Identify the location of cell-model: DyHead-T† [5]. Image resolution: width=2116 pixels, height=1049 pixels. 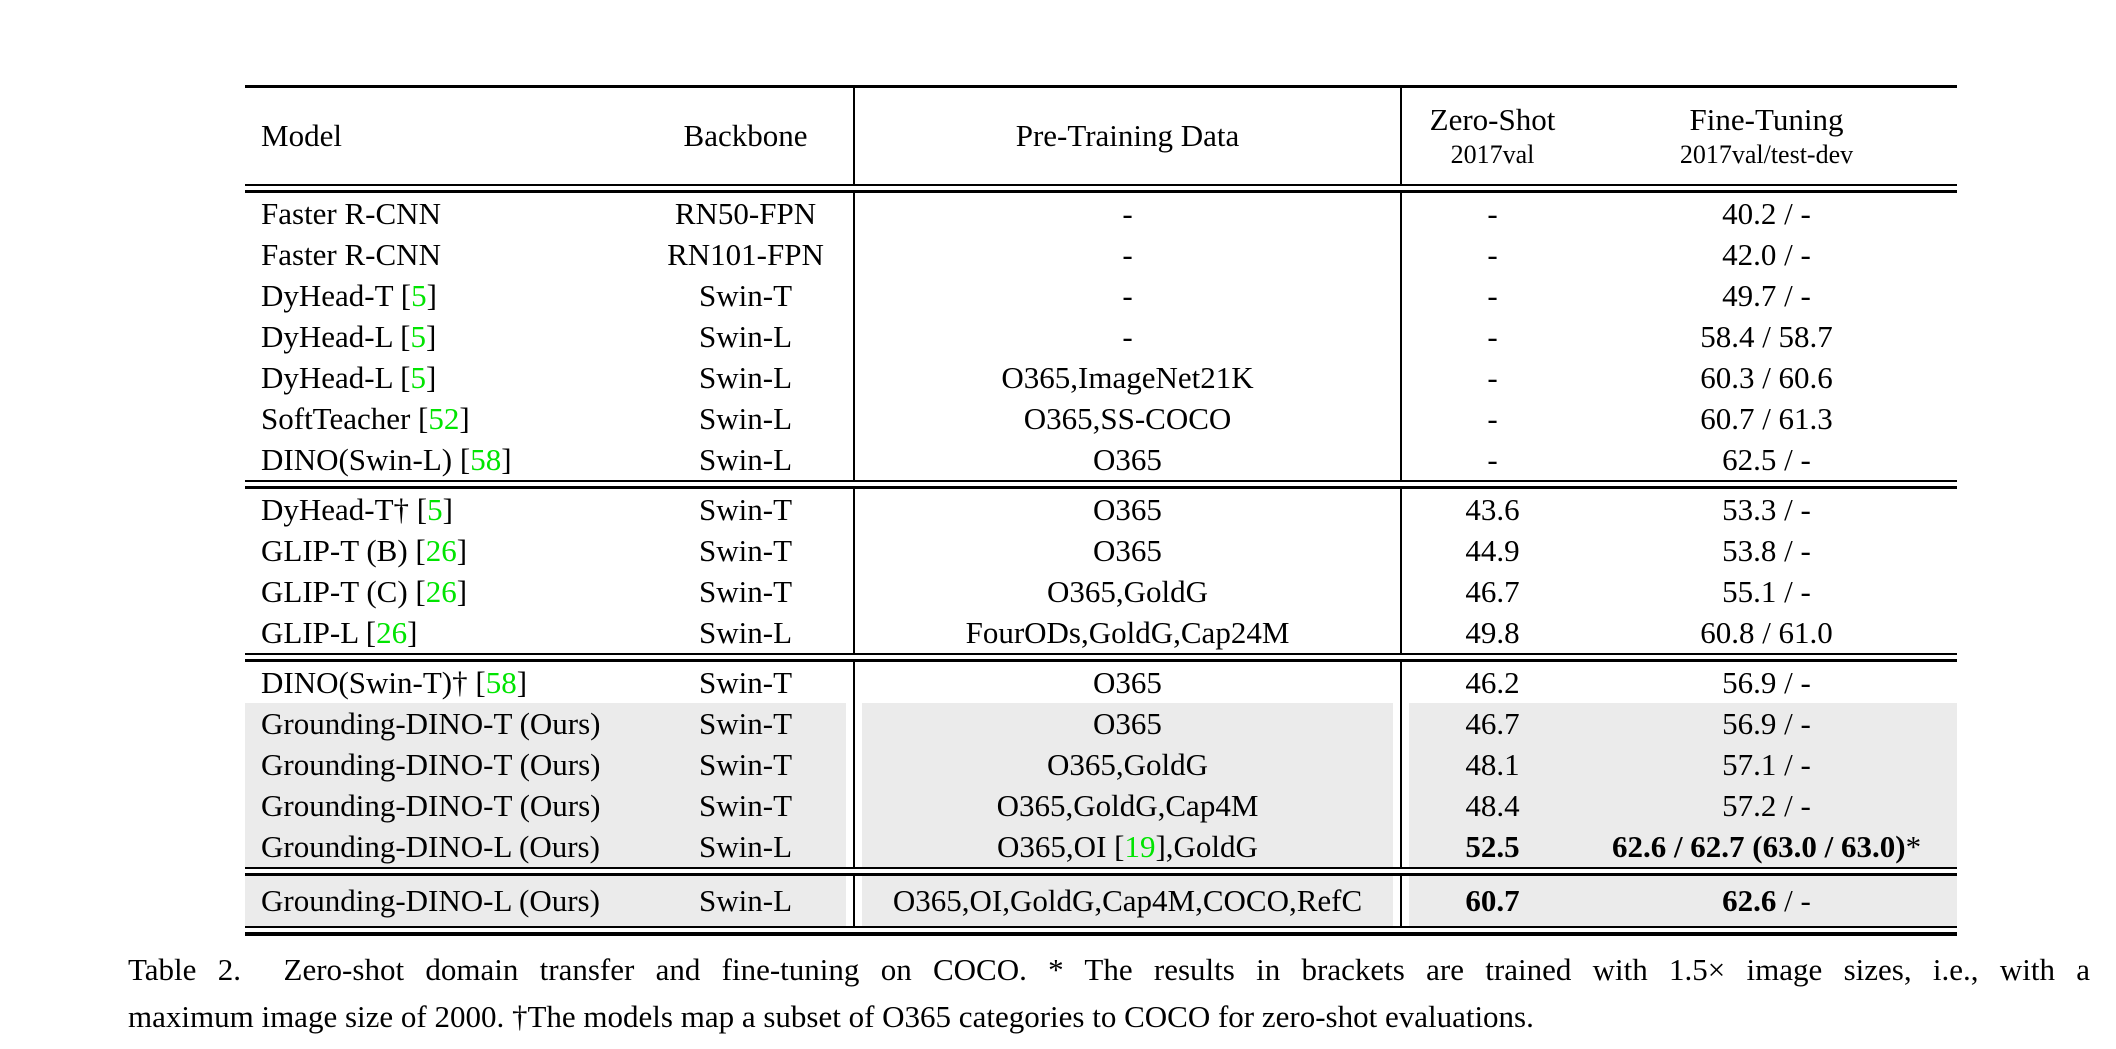
(445, 509).